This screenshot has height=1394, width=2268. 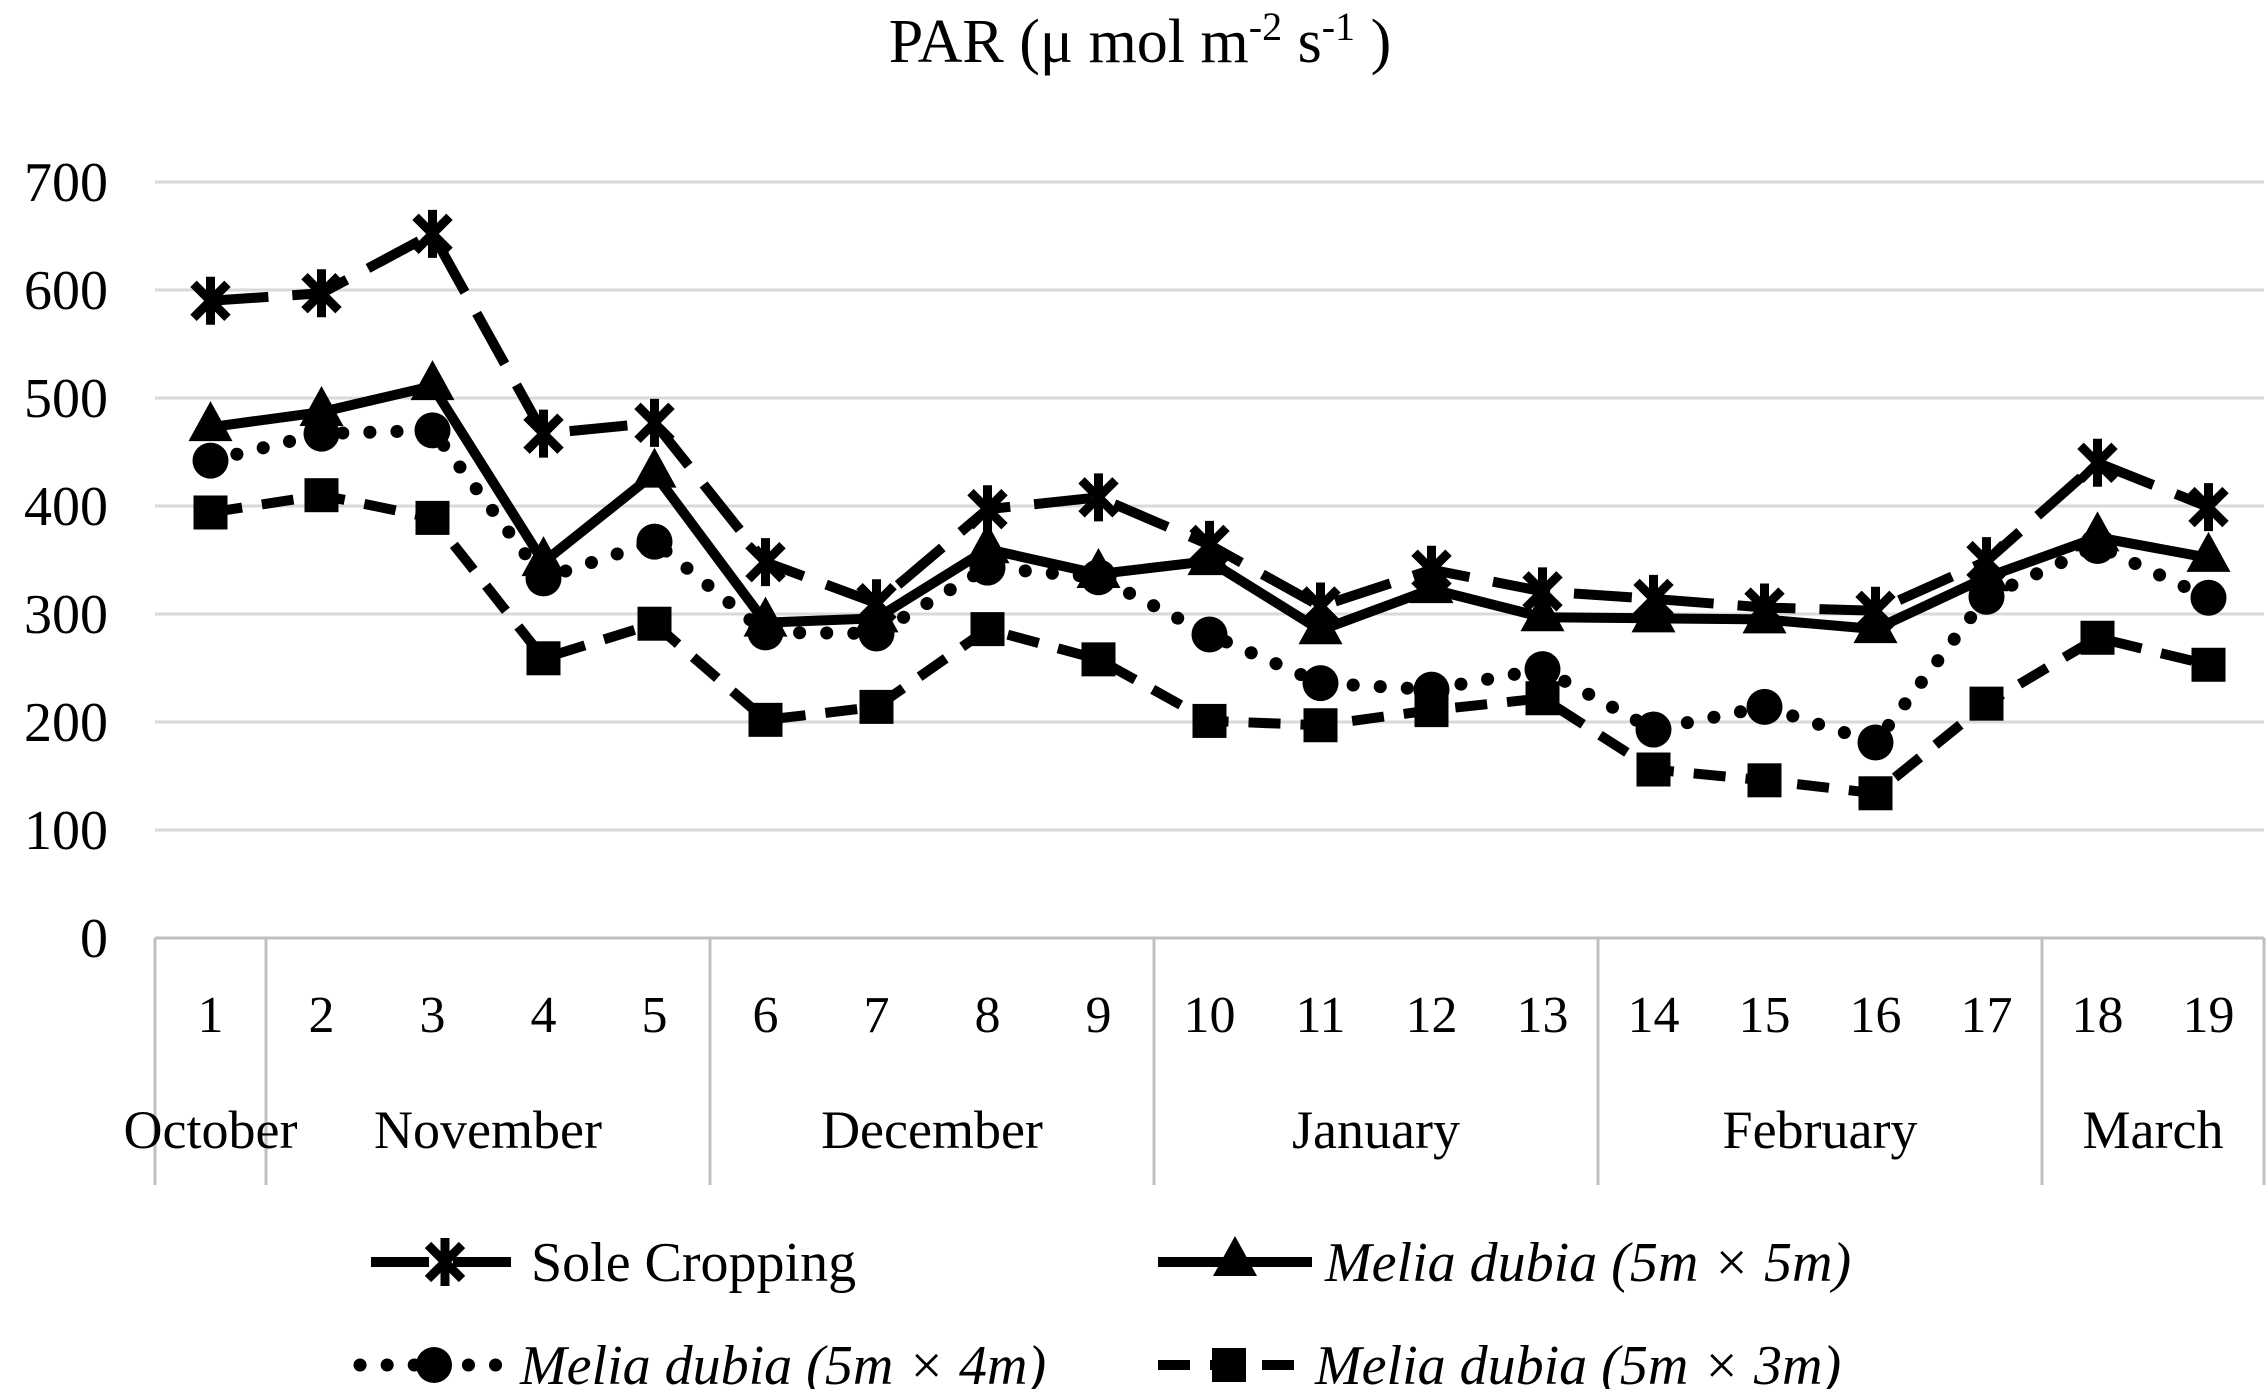 I want to click on title-superscript: -2, so click(x=1265, y=26).